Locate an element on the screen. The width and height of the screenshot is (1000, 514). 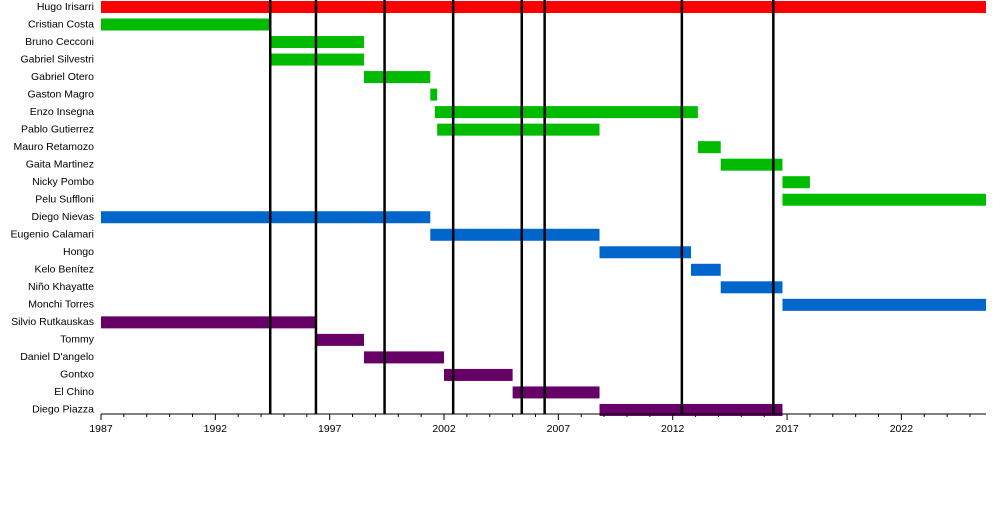
row-label: Daniel D'angelo is located at coordinates (57, 357).